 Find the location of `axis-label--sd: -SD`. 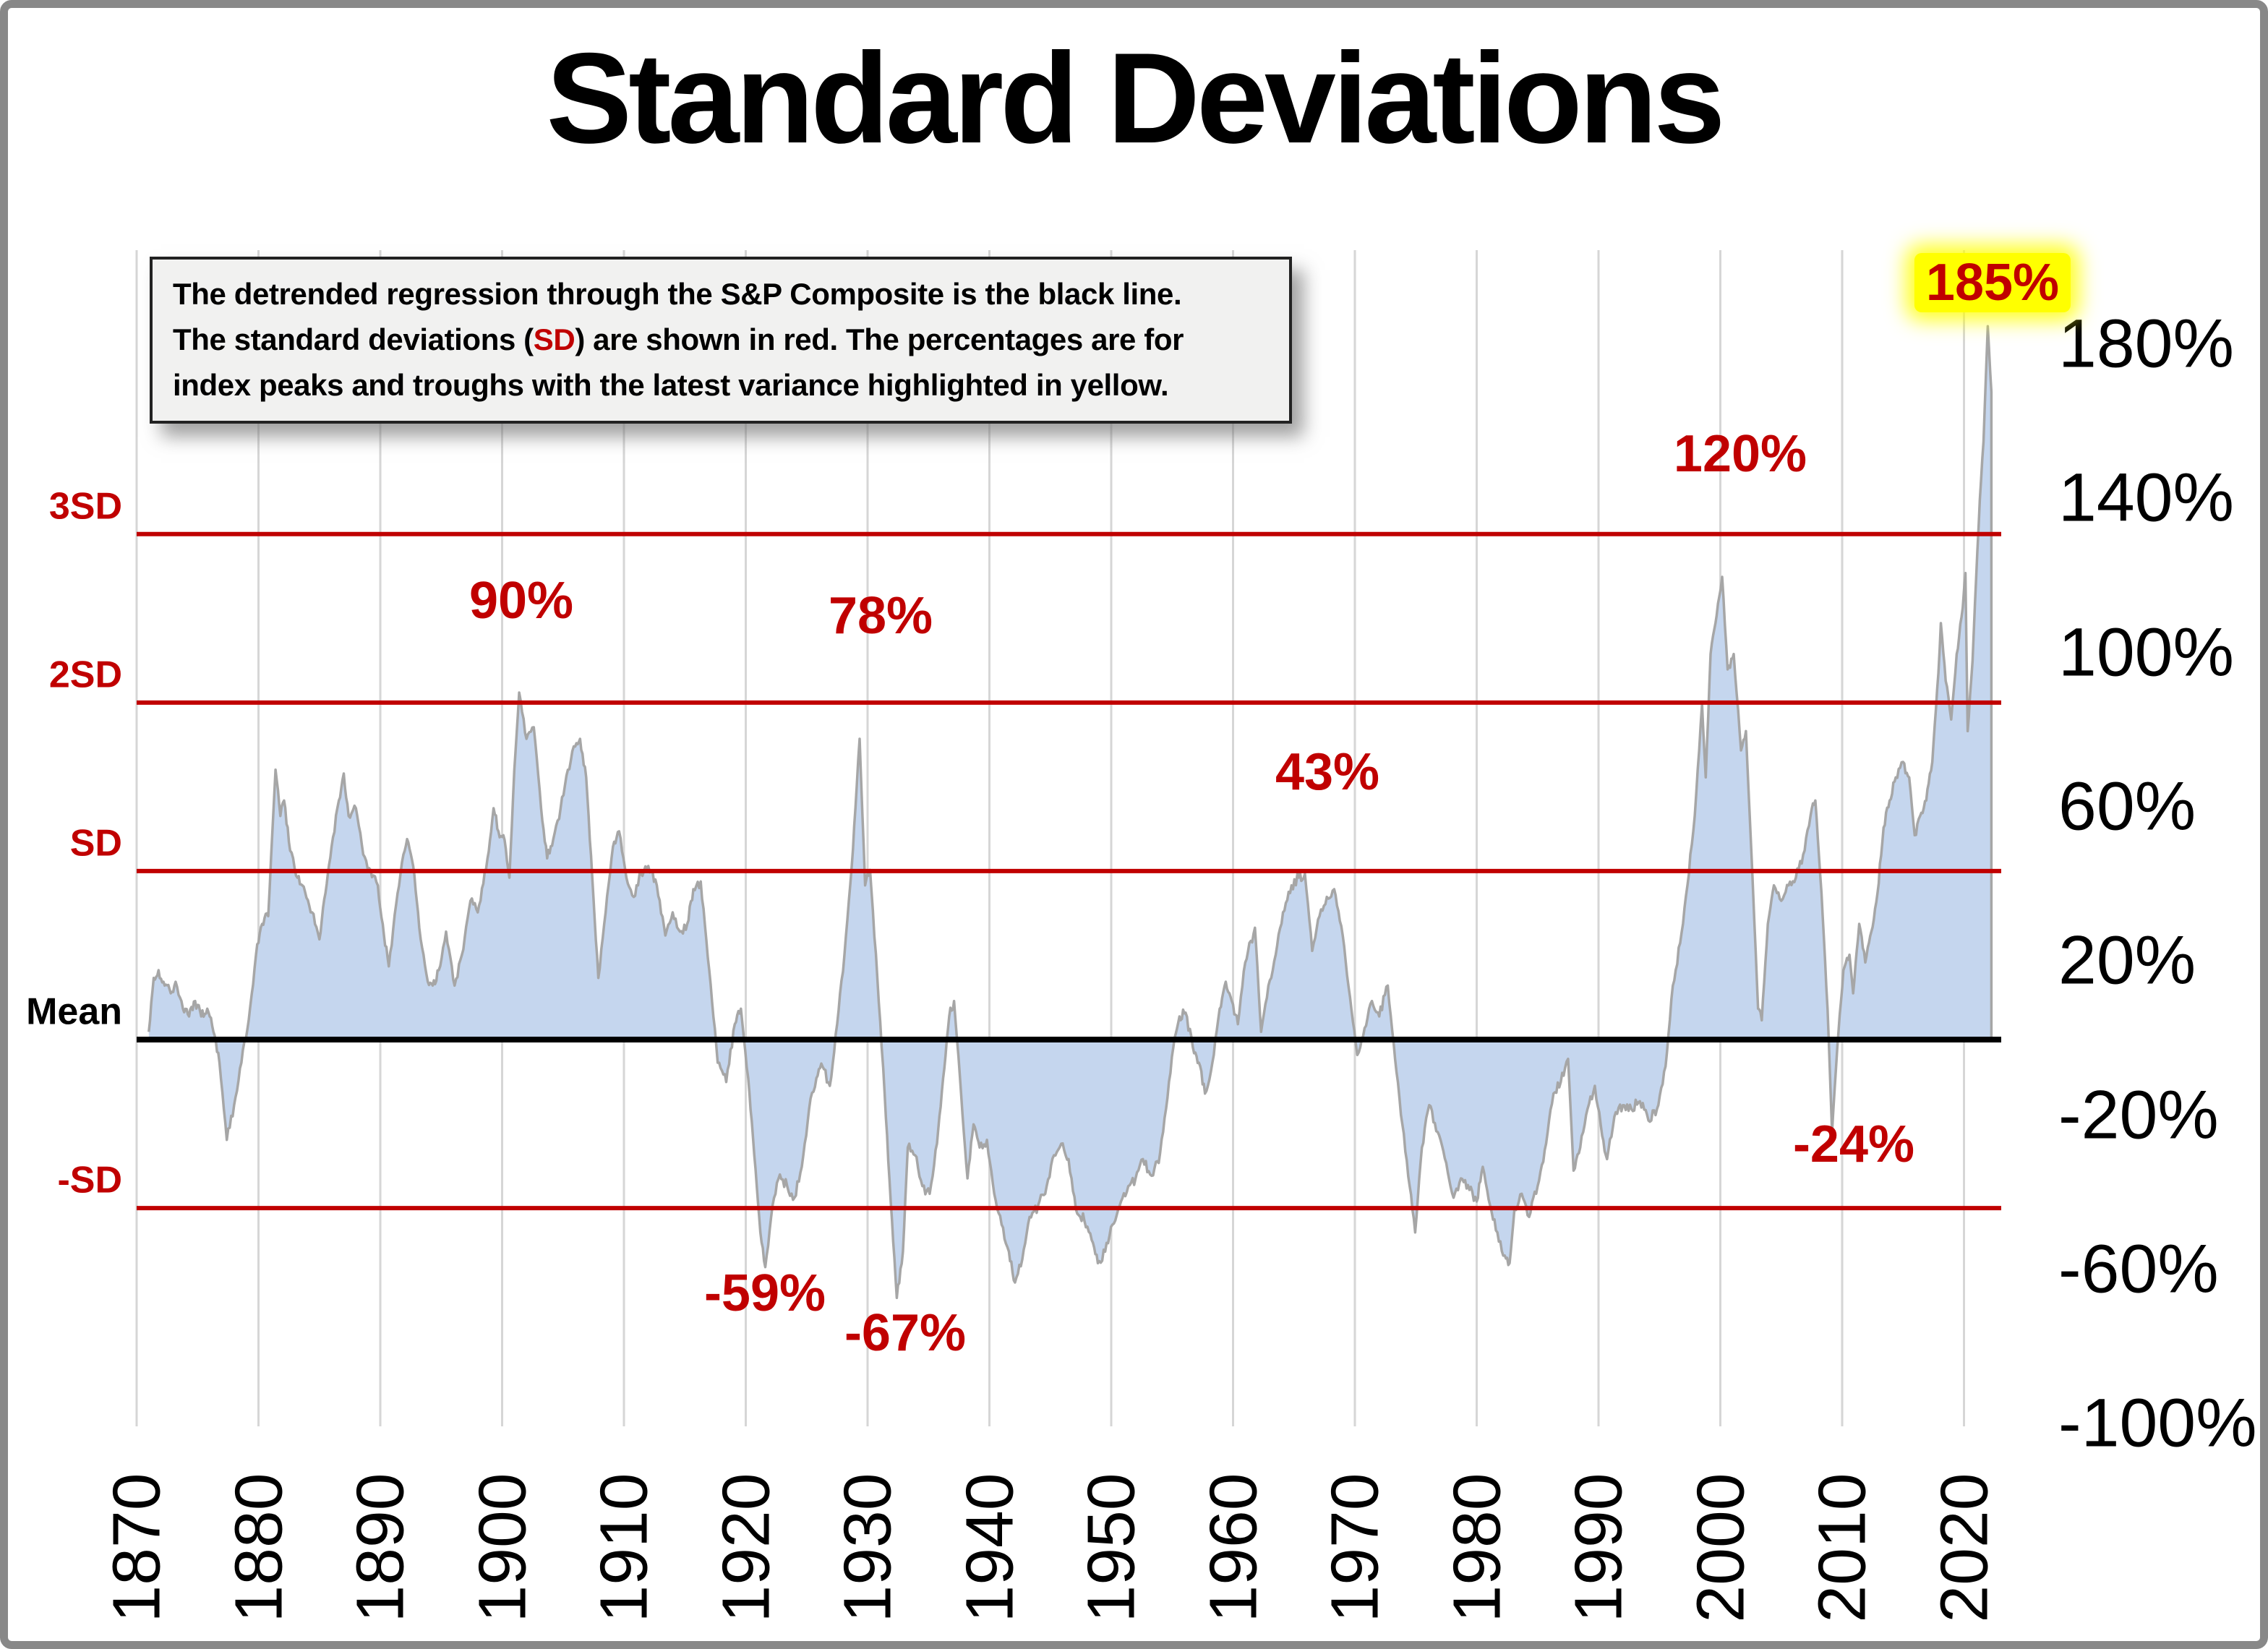

axis-label--sd: -SD is located at coordinates (89, 1180).